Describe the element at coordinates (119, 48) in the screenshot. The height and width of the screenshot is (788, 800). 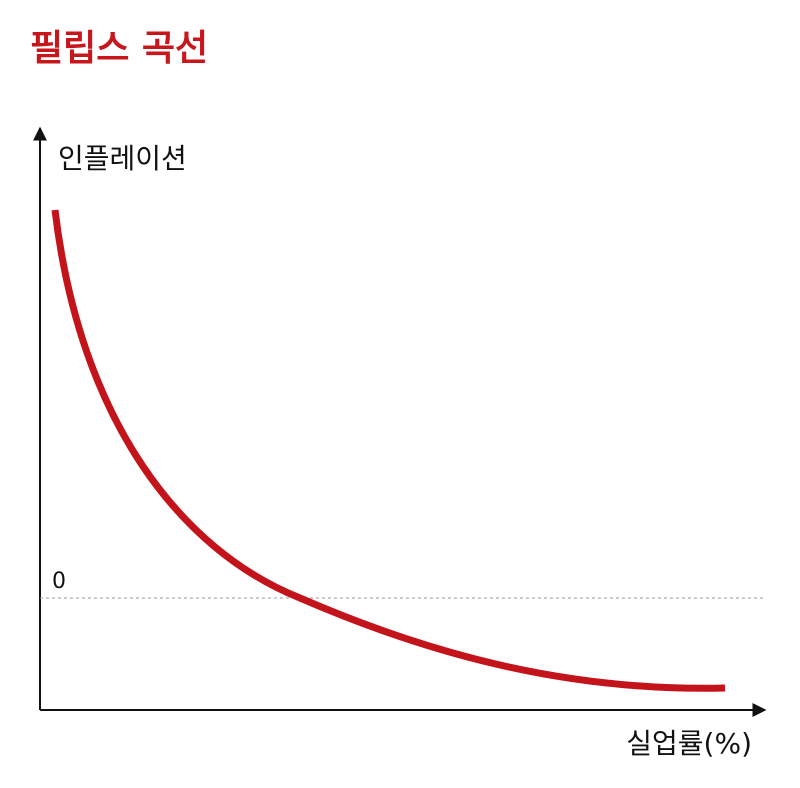
I see `title: 필립스 곡선` at that location.